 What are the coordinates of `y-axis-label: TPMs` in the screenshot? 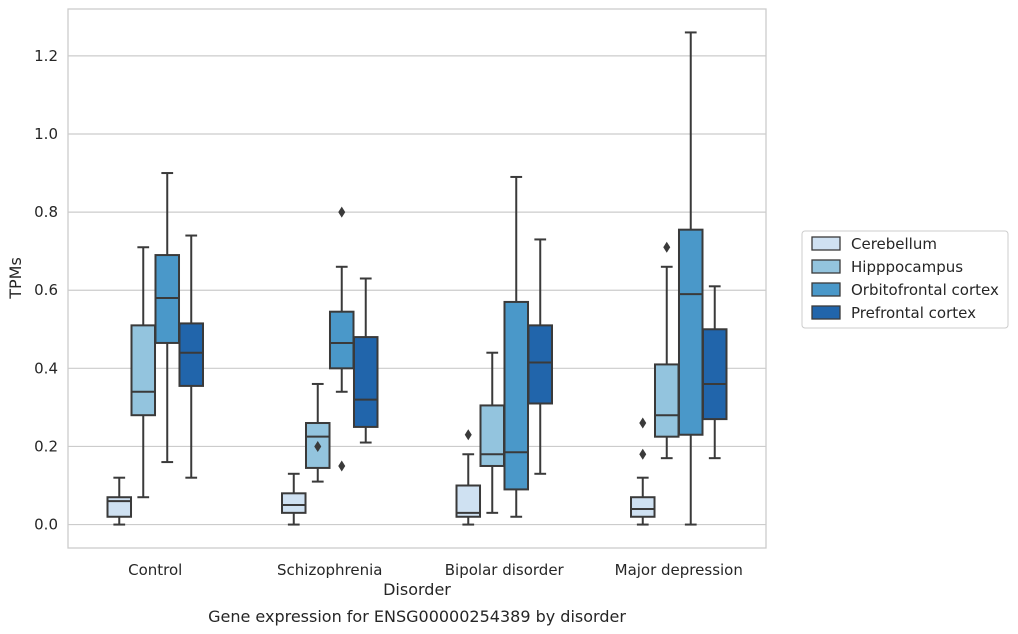 It's located at (15, 278).